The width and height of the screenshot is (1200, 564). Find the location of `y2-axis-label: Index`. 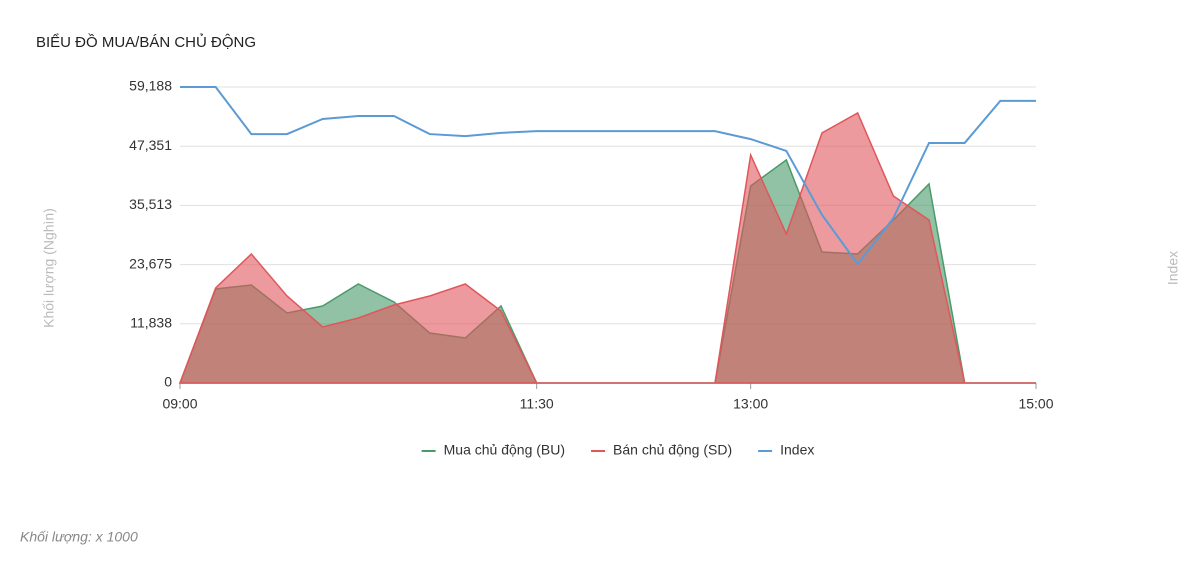

y2-axis-label: Index is located at coordinates (1173, 268).